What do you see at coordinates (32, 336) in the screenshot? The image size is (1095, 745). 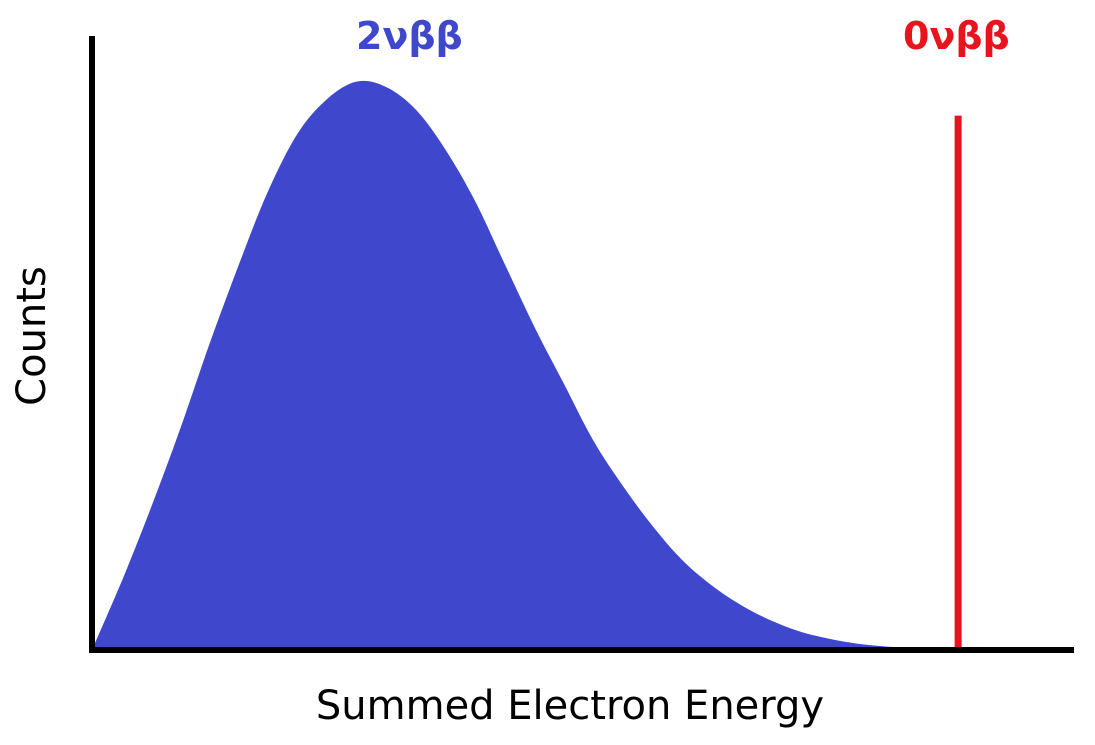 I see `y-axis-label: Counts` at bounding box center [32, 336].